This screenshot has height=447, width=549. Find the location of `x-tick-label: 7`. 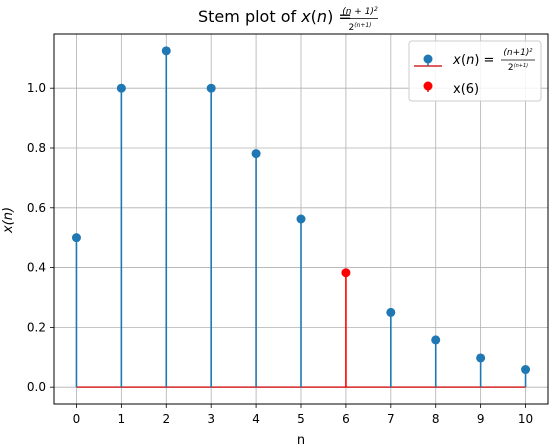

x-tick-label: 7 is located at coordinates (391, 419).